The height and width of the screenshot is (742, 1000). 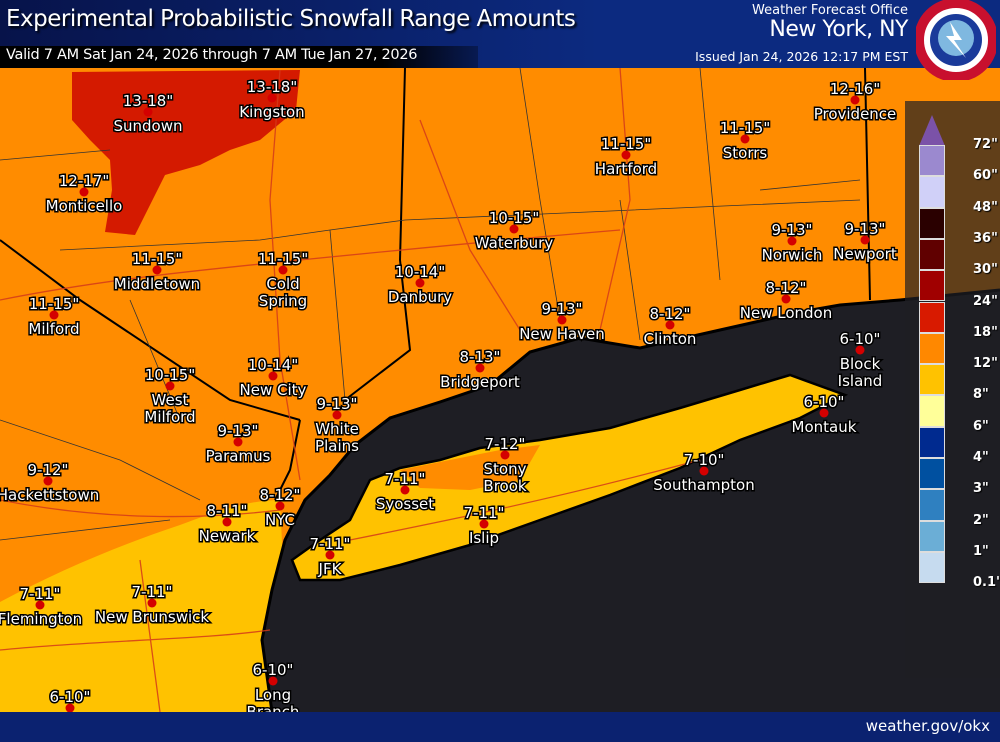 I want to click on city-name: Sundown, so click(x=147, y=126).